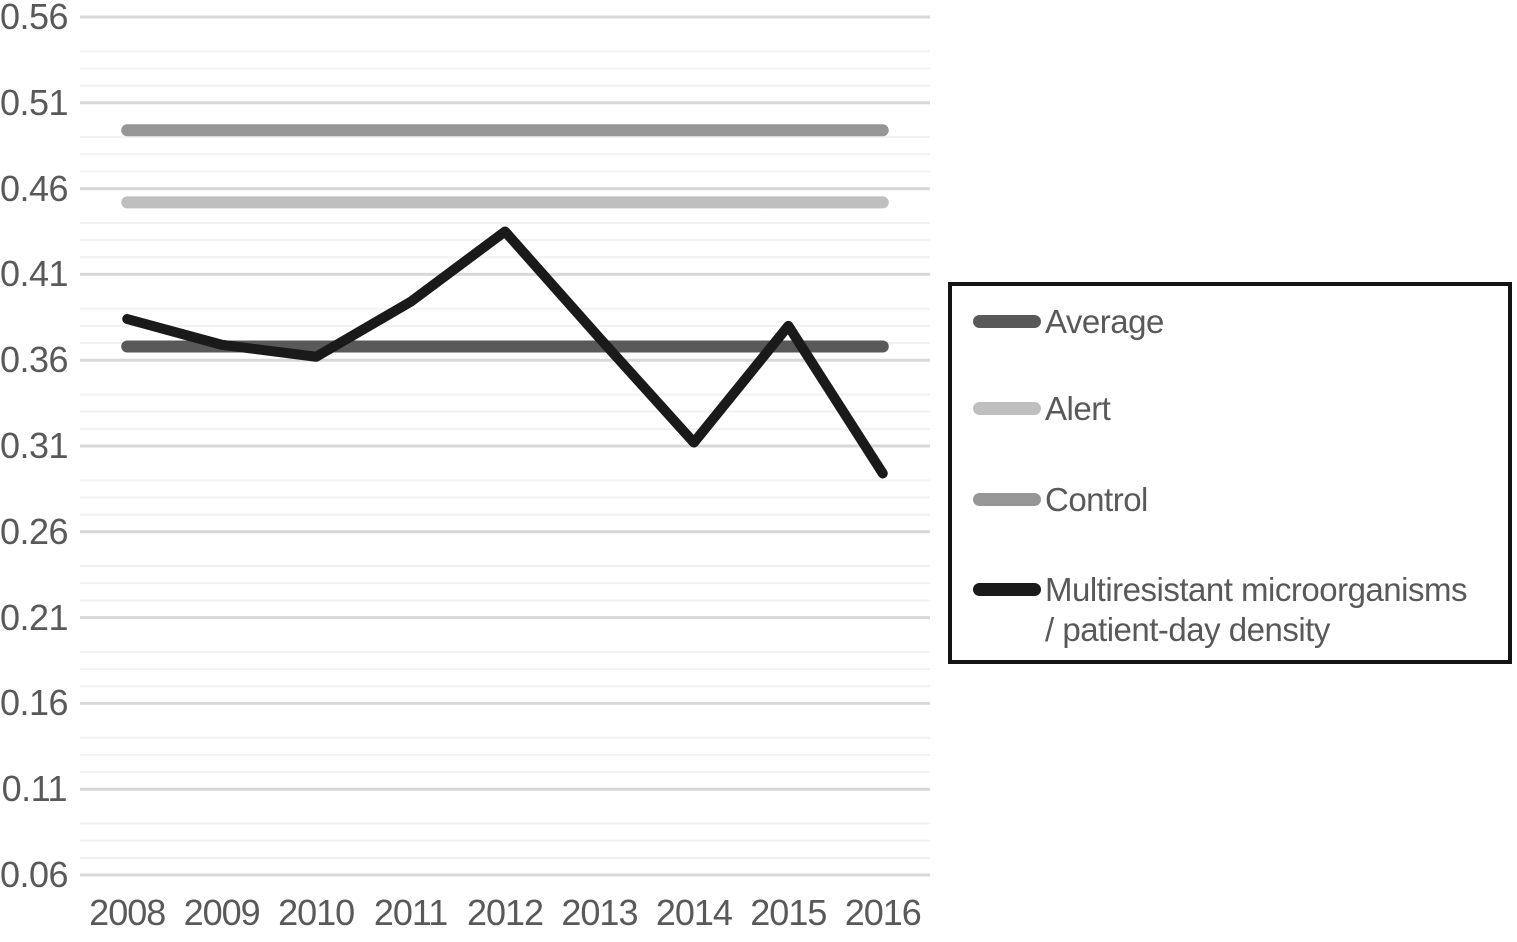  I want to click on y-tick-label: 0.16, so click(34, 703).